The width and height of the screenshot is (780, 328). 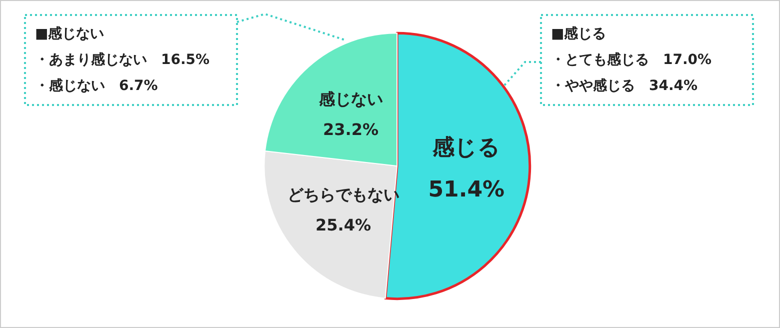 What do you see at coordinates (465, 148) in the screenshot?
I see `slice-label: 感じる` at bounding box center [465, 148].